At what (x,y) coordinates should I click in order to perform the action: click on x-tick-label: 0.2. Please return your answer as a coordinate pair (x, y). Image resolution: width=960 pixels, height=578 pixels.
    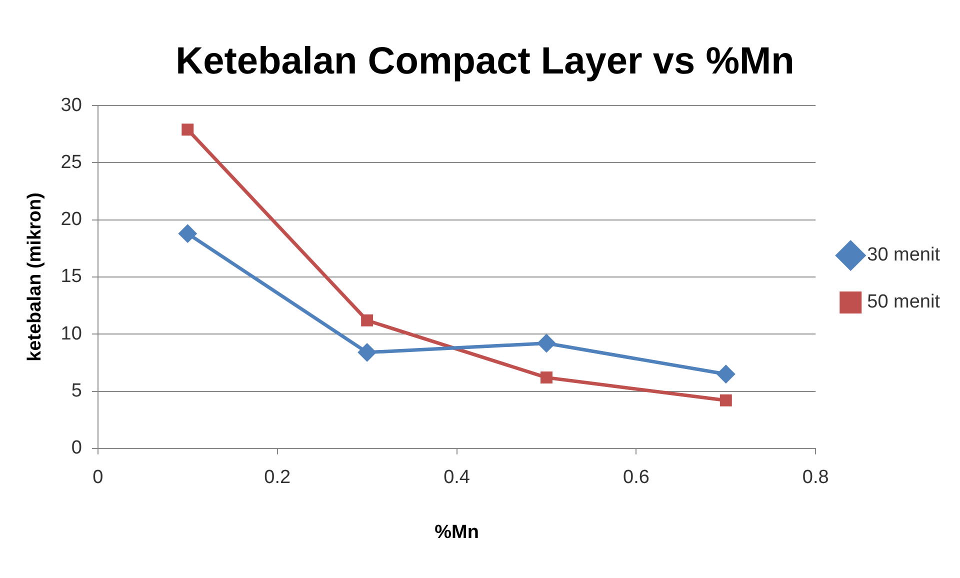
    Looking at the image, I should click on (277, 477).